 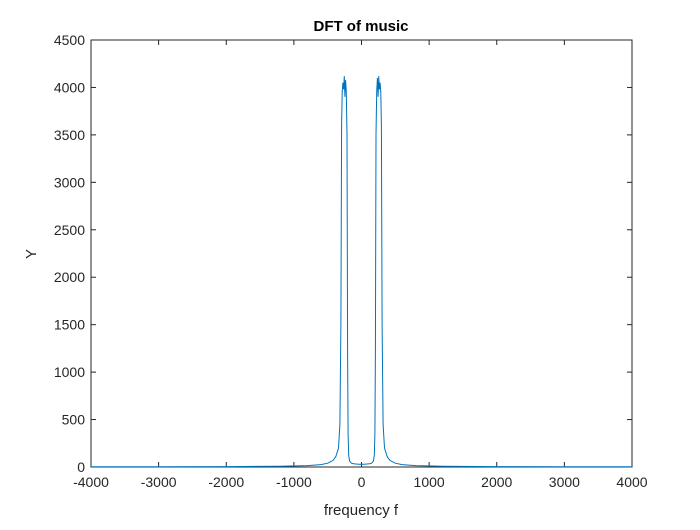 What do you see at coordinates (69, 135) in the screenshot?
I see `y-tick-label: 3500` at bounding box center [69, 135].